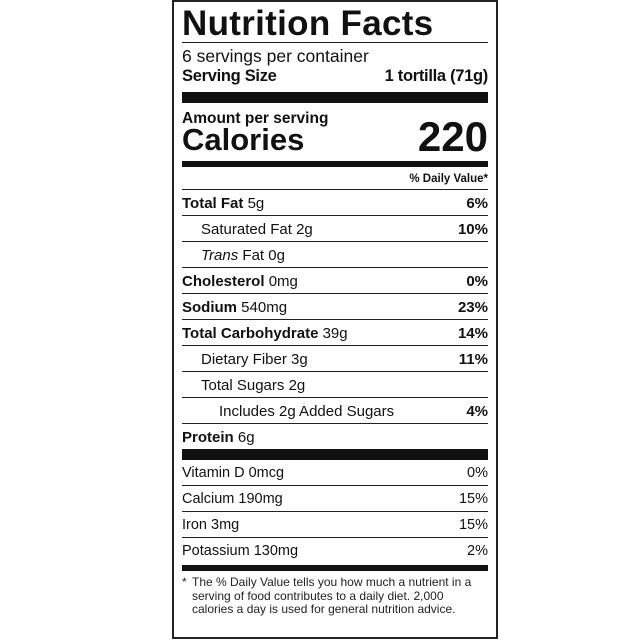 Image resolution: width=640 pixels, height=640 pixels. Describe the element at coordinates (184, 582) in the screenshot. I see `footnote-star: *` at that location.